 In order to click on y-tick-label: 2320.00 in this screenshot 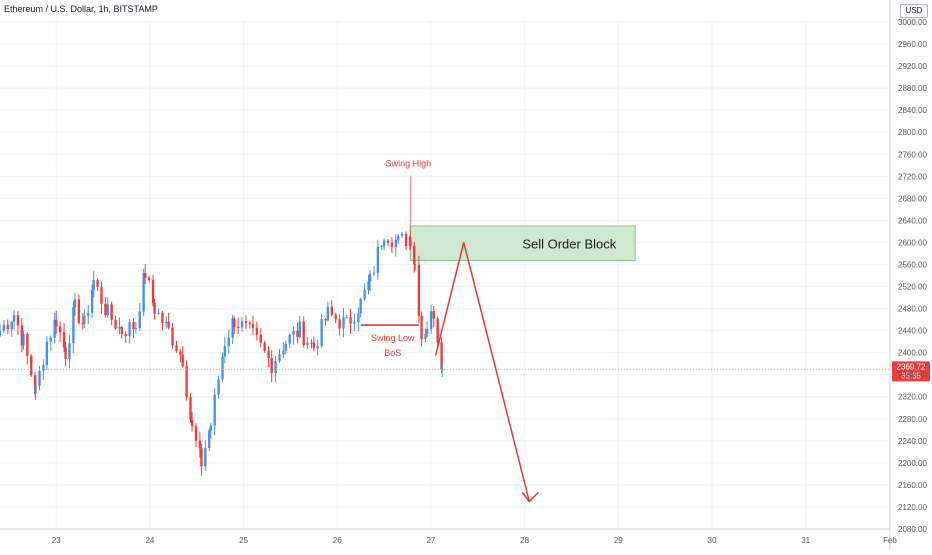, I will do `click(912, 397)`.